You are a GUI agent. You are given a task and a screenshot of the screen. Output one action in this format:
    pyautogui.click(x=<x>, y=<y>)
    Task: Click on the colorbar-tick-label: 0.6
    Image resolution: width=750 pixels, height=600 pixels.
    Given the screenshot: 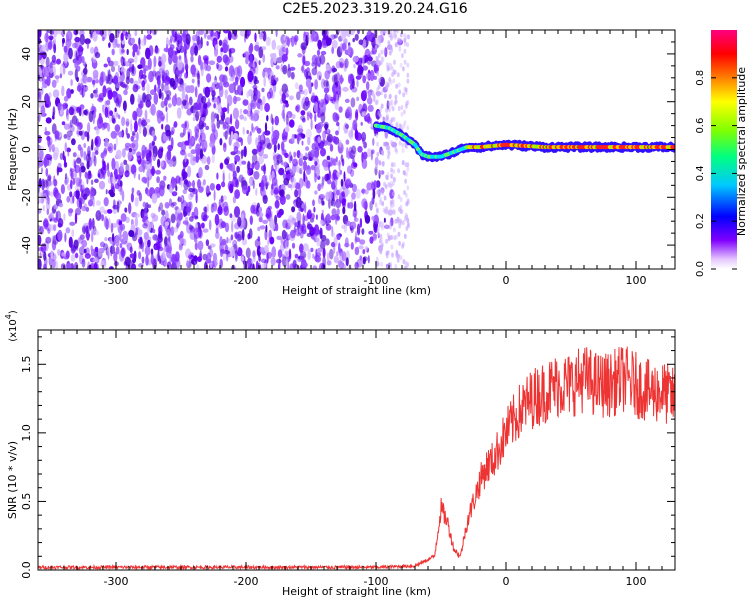 What is the action you would take?
    pyautogui.click(x=700, y=126)
    